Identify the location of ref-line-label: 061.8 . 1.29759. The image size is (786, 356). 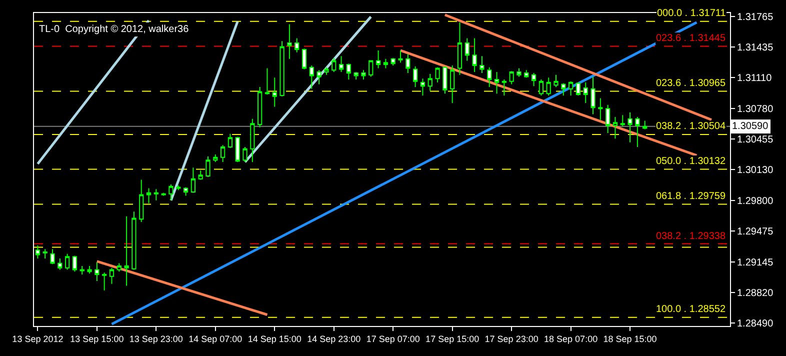
(691, 196).